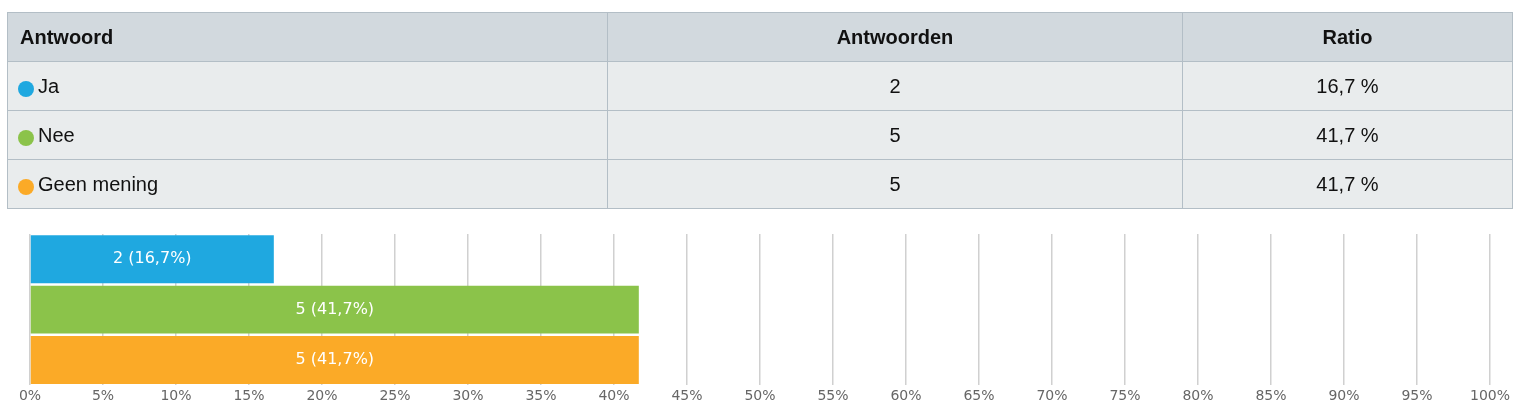 The image size is (1513, 412). What do you see at coordinates (979, 395) in the screenshot?
I see `x-tick-label: 65%` at bounding box center [979, 395].